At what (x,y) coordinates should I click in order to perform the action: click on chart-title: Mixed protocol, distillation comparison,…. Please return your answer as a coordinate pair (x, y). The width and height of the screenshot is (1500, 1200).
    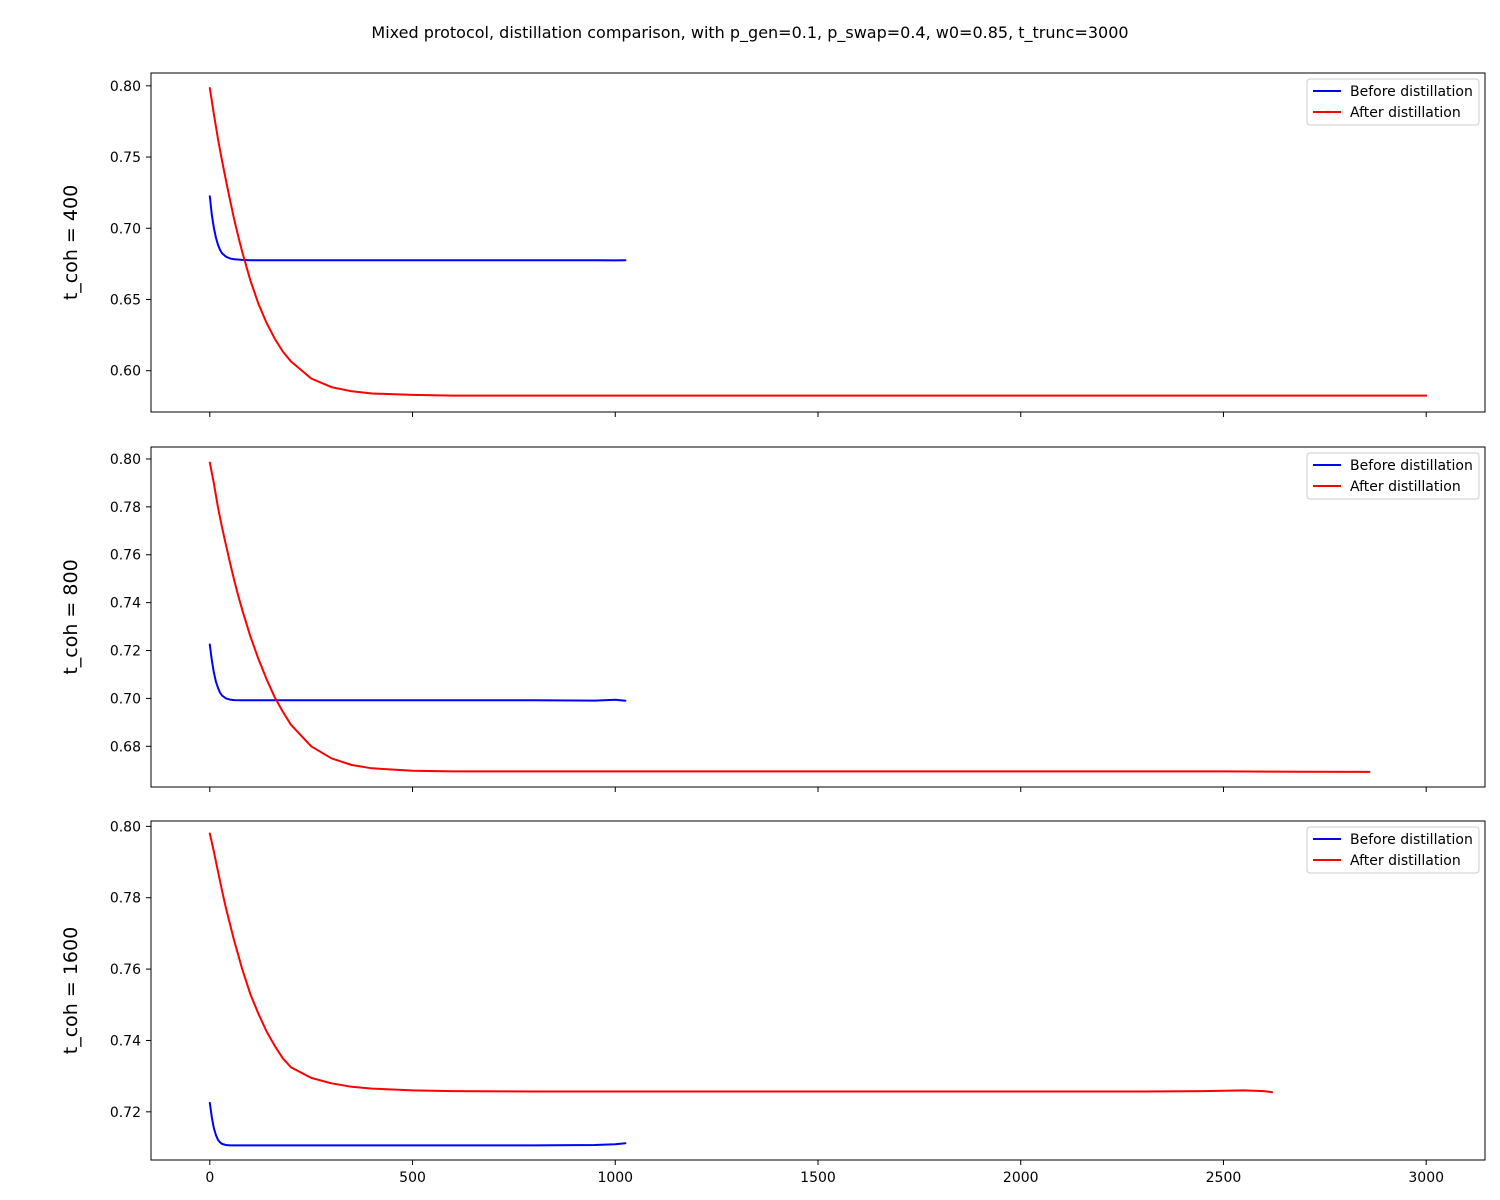
    Looking at the image, I should click on (749, 33).